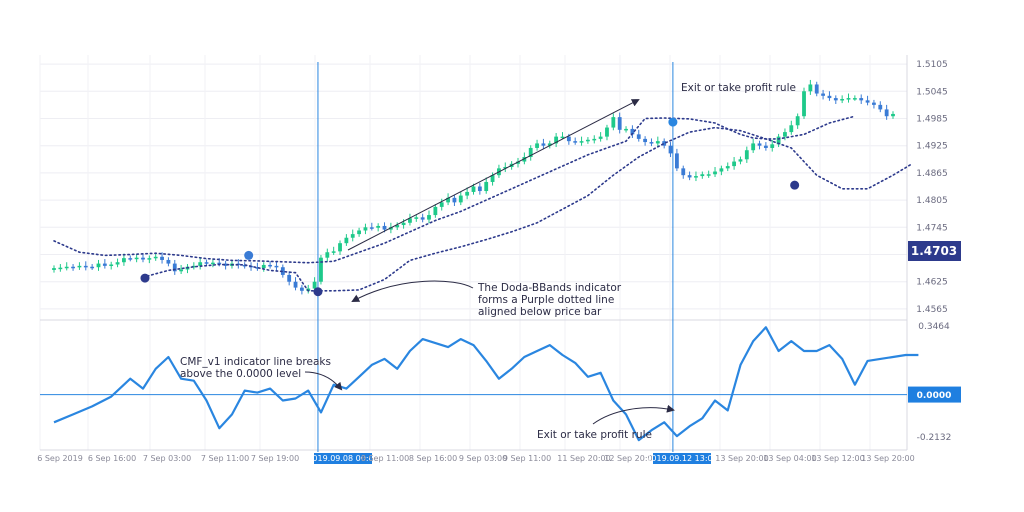 The height and width of the screenshot is (512, 1024). Describe the element at coordinates (323, 381) in the screenshot. I see `cmf-annotation-arrow` at that location.